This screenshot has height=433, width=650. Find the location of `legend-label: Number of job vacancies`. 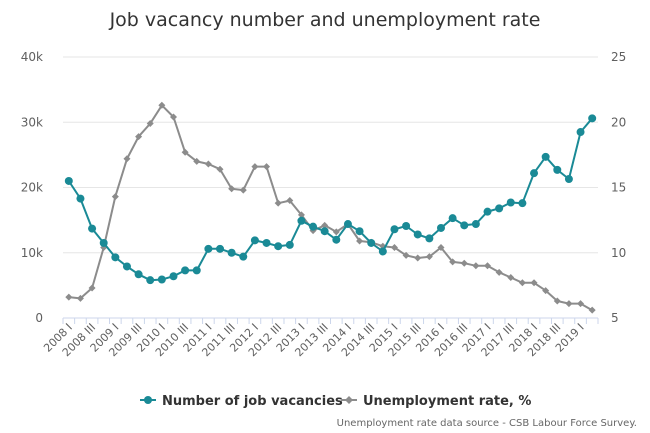

legend-label: Number of job vacancies is located at coordinates (252, 401).